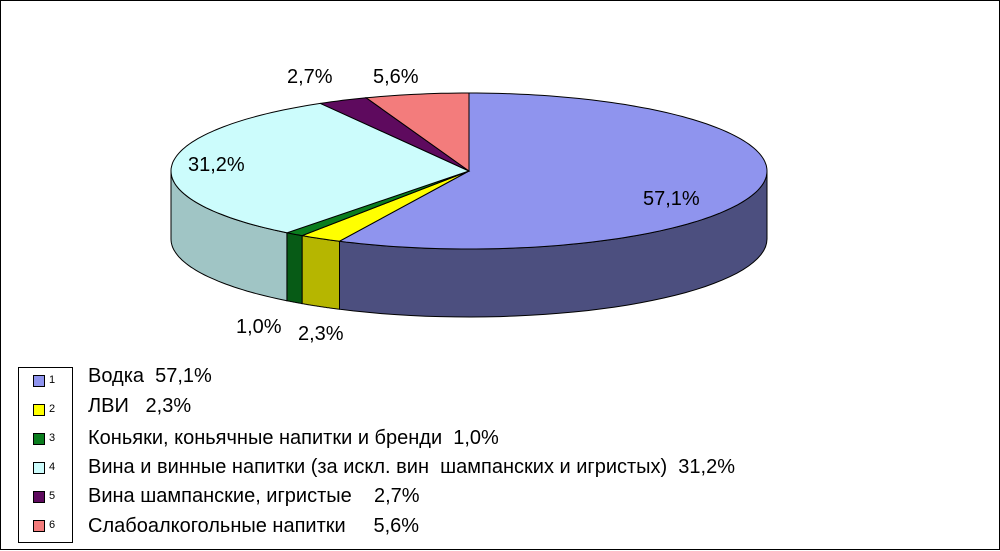 Image resolution: width=1000 pixels, height=551 pixels. Describe the element at coordinates (150, 376) in the screenshot. I see `legend-entry-1: Водка 57,1%` at that location.